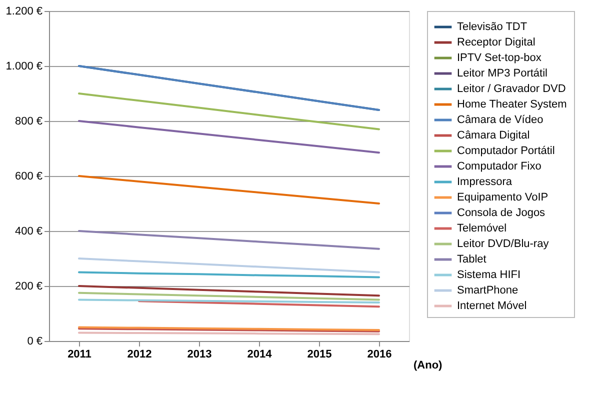  I want to click on legend-label: Tablet, so click(471, 260).